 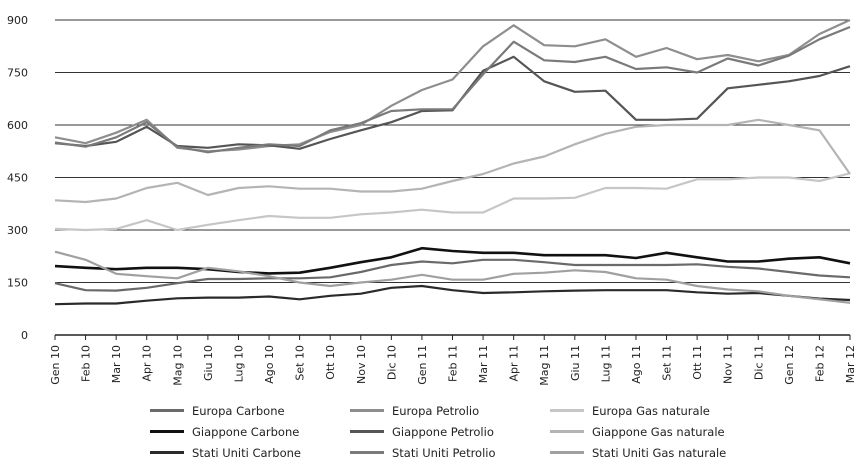 What do you see at coordinates (453, 363) in the screenshot?
I see `x-tick-label: Feb 11` at bounding box center [453, 363].